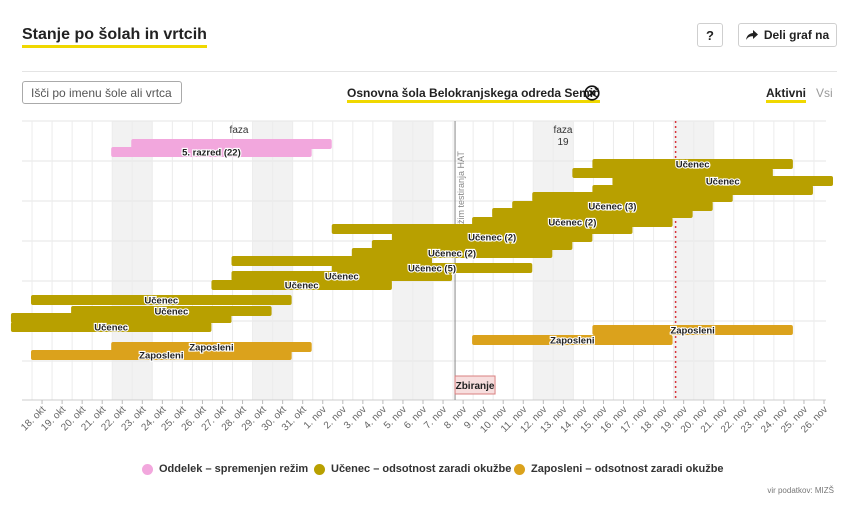  Describe the element at coordinates (429, 71) in the screenshot. I see `header-divider` at that location.